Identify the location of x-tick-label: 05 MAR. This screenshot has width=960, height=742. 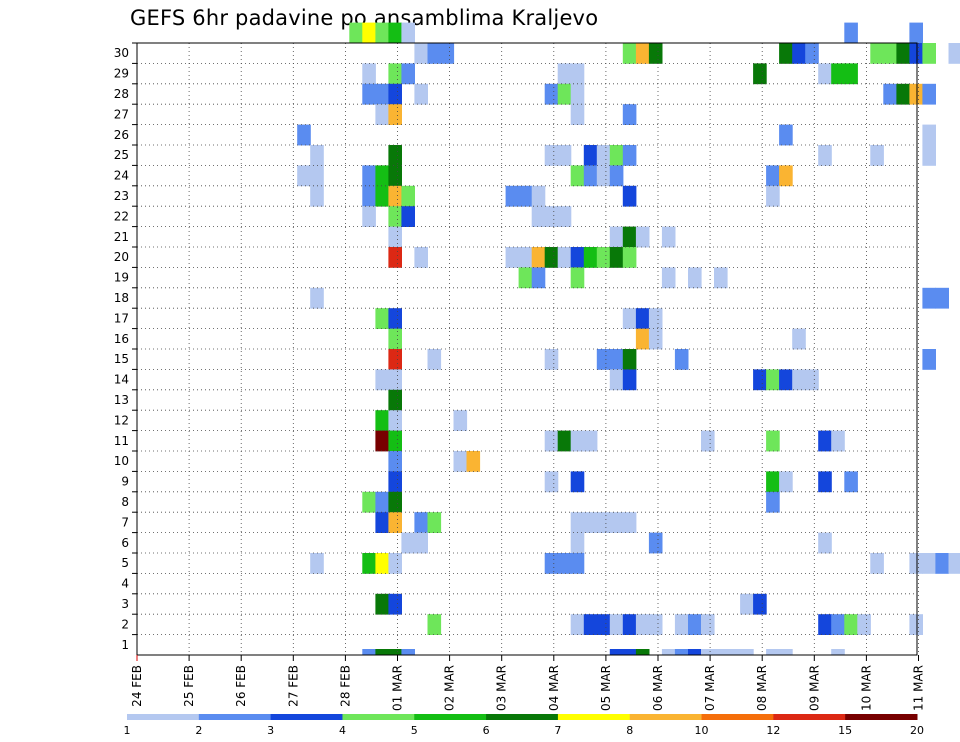
(606, 688).